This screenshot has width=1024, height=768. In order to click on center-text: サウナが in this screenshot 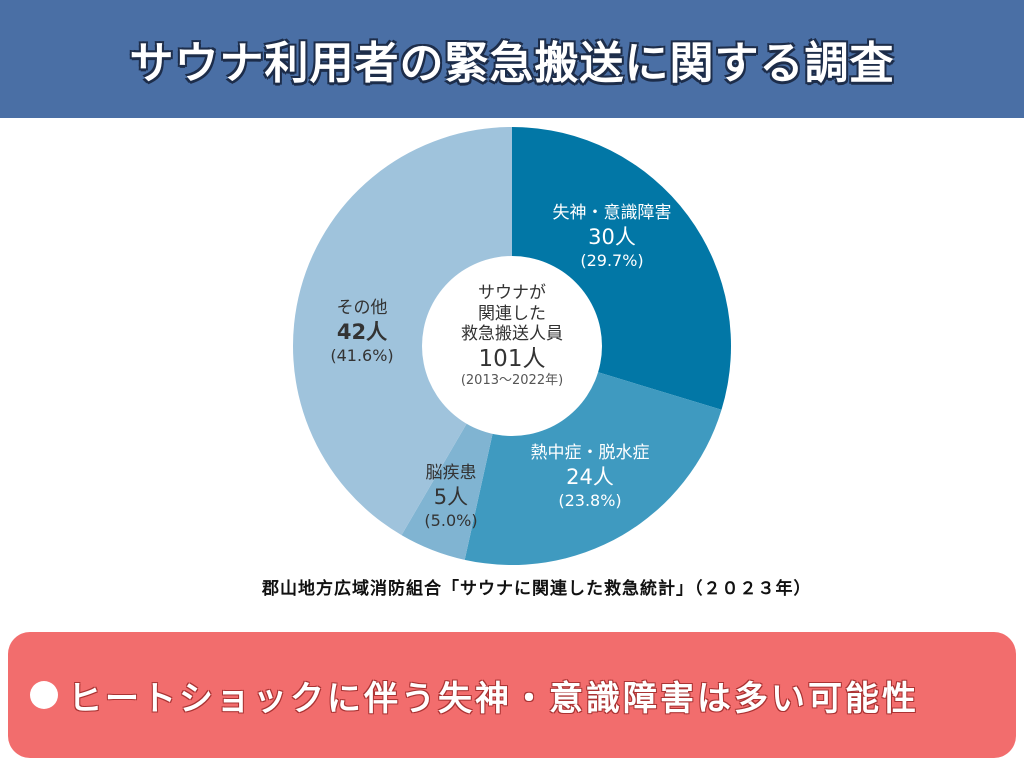, I will do `click(512, 293)`.